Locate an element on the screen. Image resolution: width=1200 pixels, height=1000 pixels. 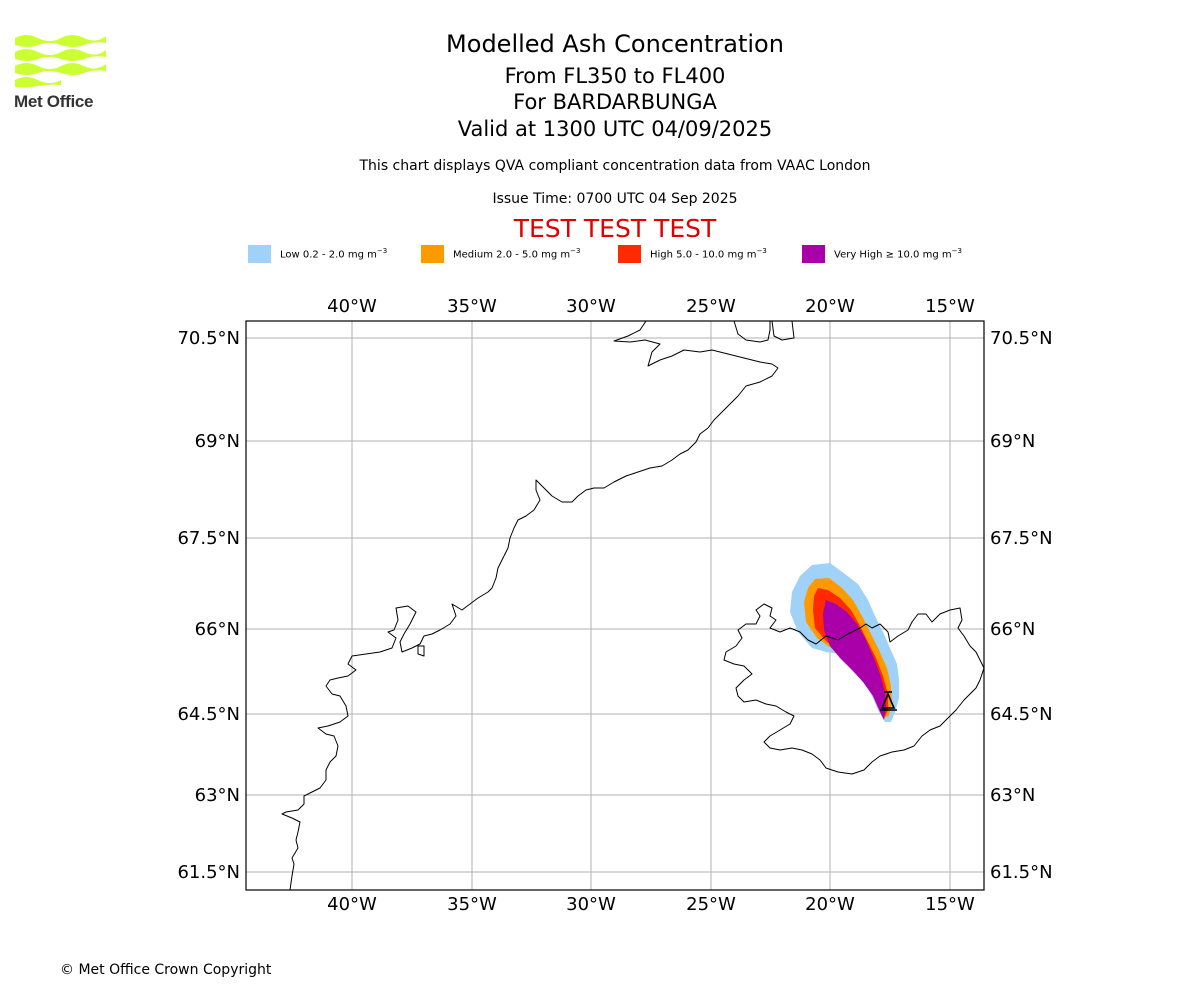
legend-item-very-high: Very High ≥ 10.0 mg m−3 is located at coordinates (882, 254).